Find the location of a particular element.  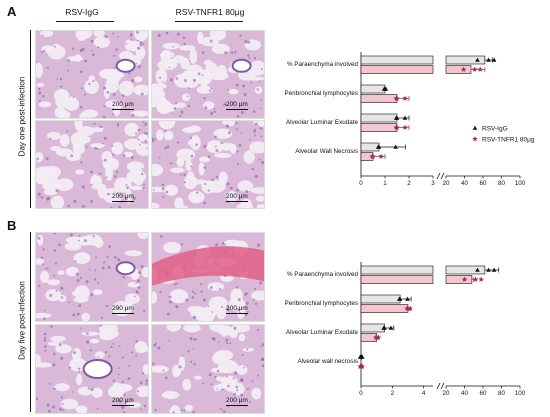

col-header-igg-line is located at coordinates (85, 21).